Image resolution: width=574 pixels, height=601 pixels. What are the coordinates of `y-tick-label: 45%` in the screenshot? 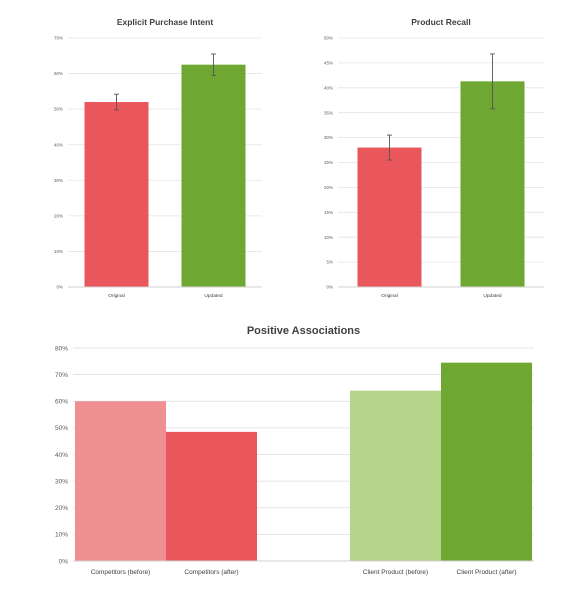 It's located at (328, 62).